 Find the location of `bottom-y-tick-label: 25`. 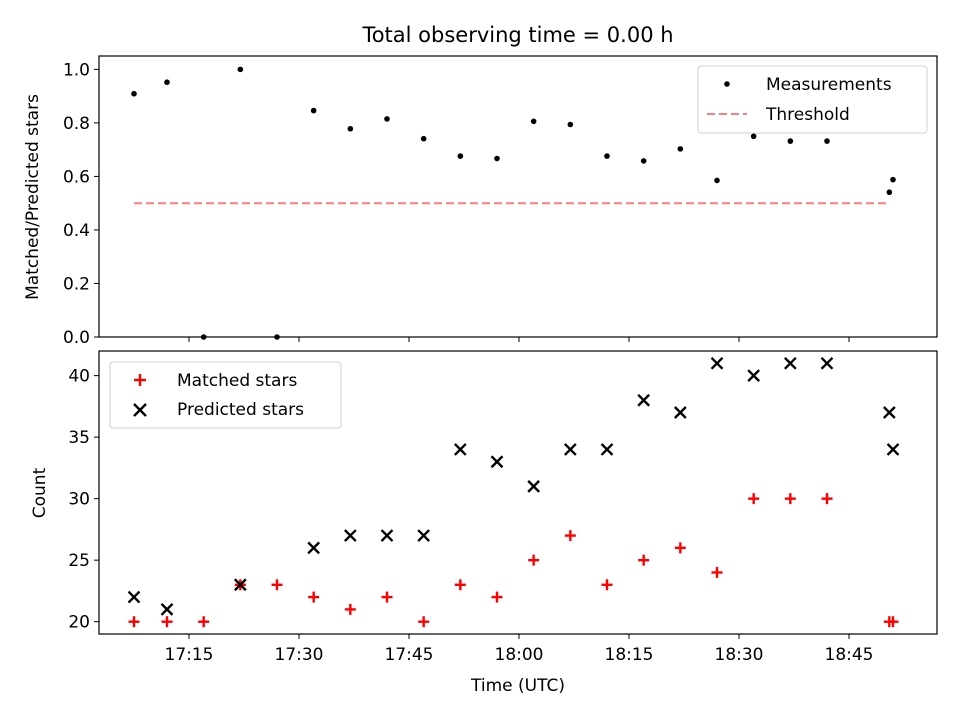

bottom-y-tick-label: 25 is located at coordinates (79, 561).